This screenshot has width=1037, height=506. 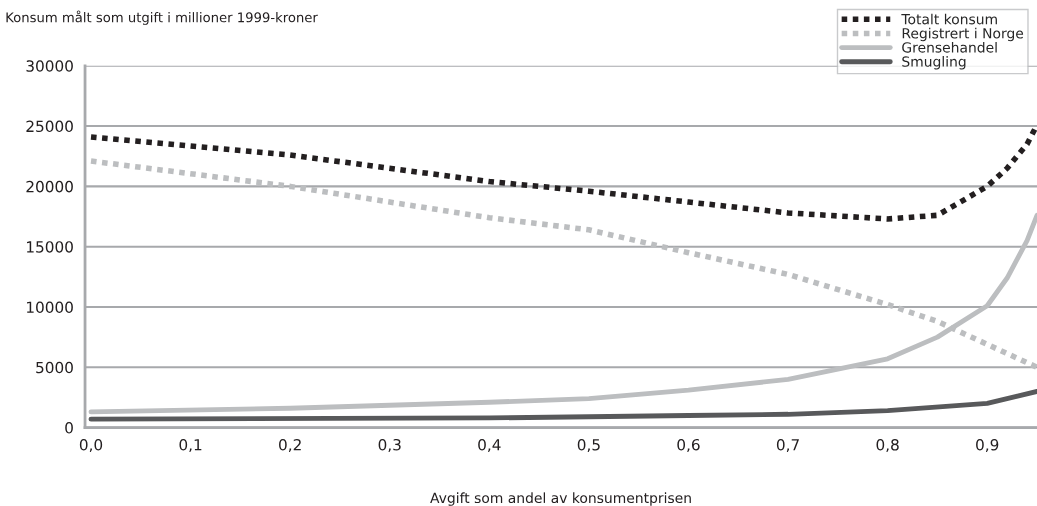 I want to click on legend-label: Registrert i Norge, so click(x=963, y=34).